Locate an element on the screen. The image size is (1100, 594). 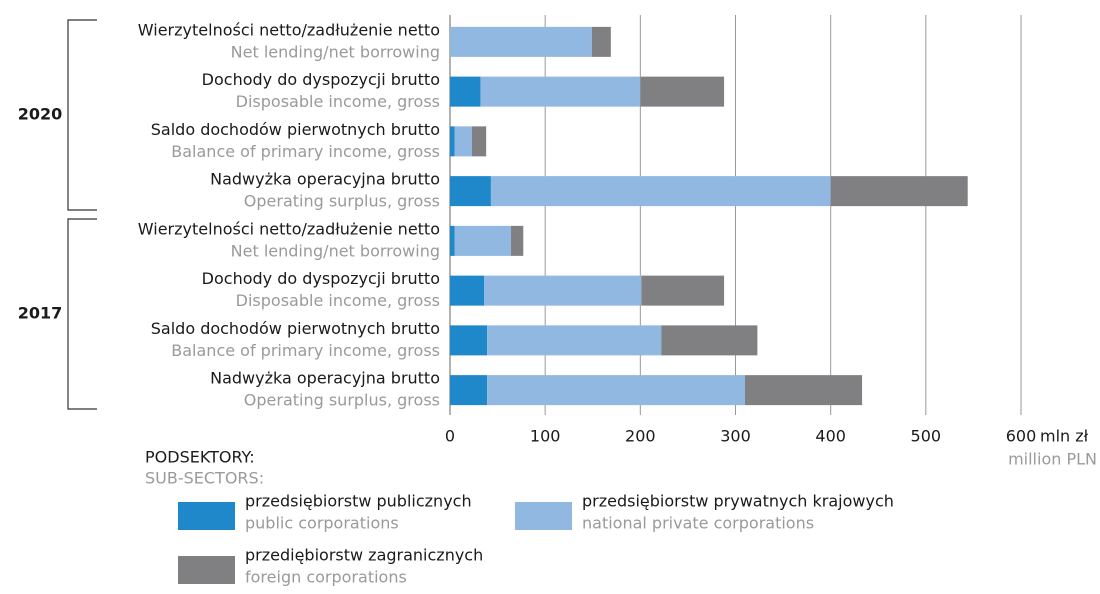
legend-title: PODSEKTORY: is located at coordinates (200, 457).